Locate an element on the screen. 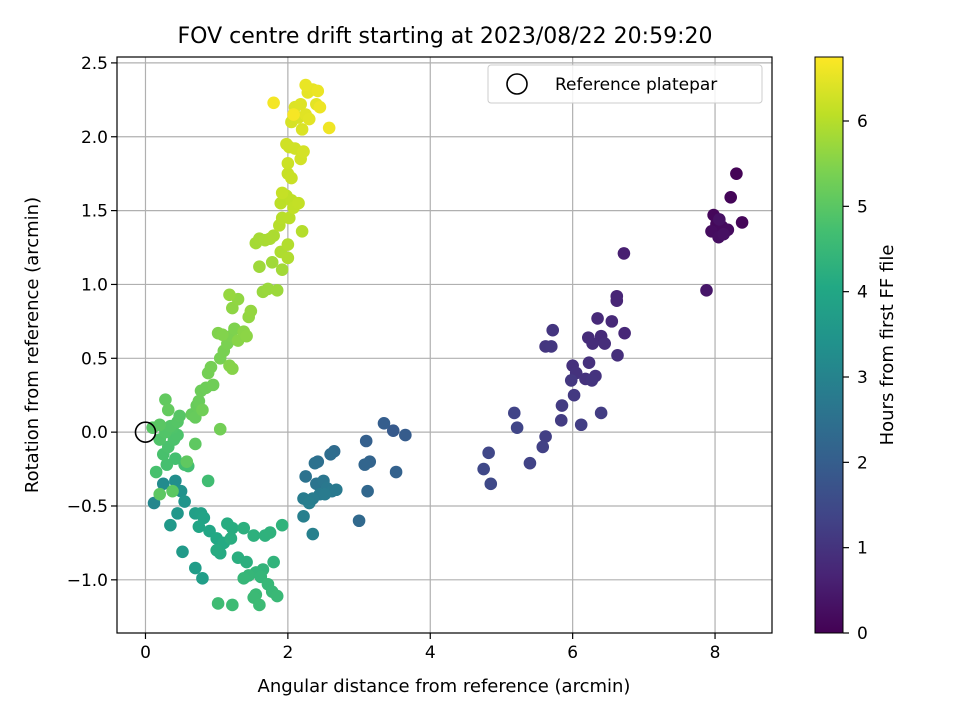 The height and width of the screenshot is (720, 960). y-tick-label: 2.0 is located at coordinates (94, 138).